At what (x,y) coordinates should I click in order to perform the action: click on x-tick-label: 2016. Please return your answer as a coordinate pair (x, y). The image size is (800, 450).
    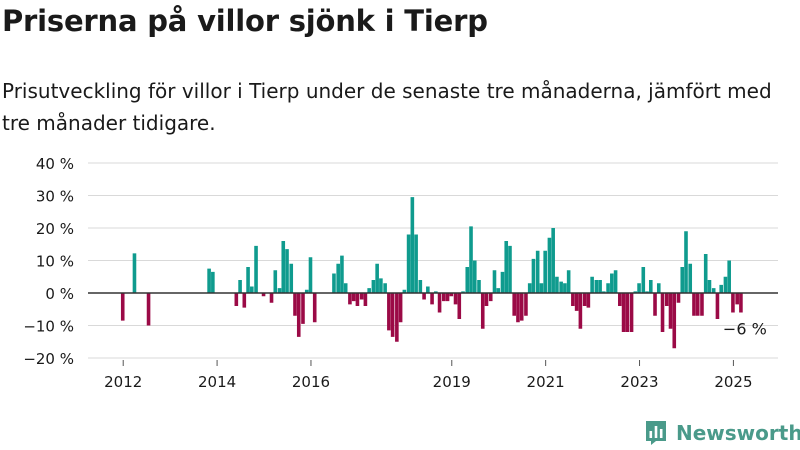
    Looking at the image, I should click on (311, 382).